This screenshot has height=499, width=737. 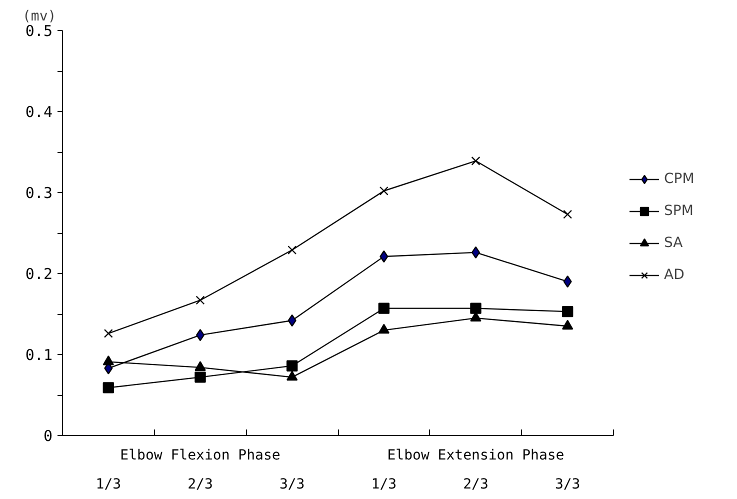 What do you see at coordinates (679, 179) in the screenshot?
I see `legend-label: CPM` at bounding box center [679, 179].